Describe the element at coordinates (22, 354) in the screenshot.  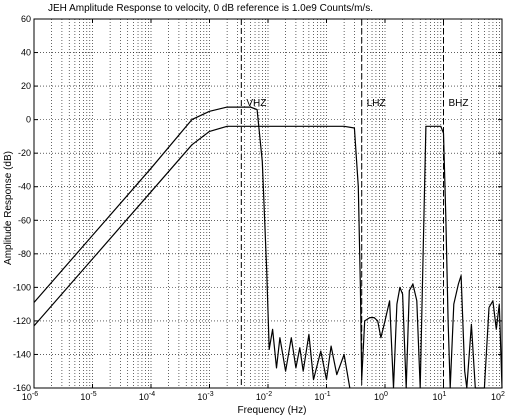
I see `y-tick-label: -140` at that location.